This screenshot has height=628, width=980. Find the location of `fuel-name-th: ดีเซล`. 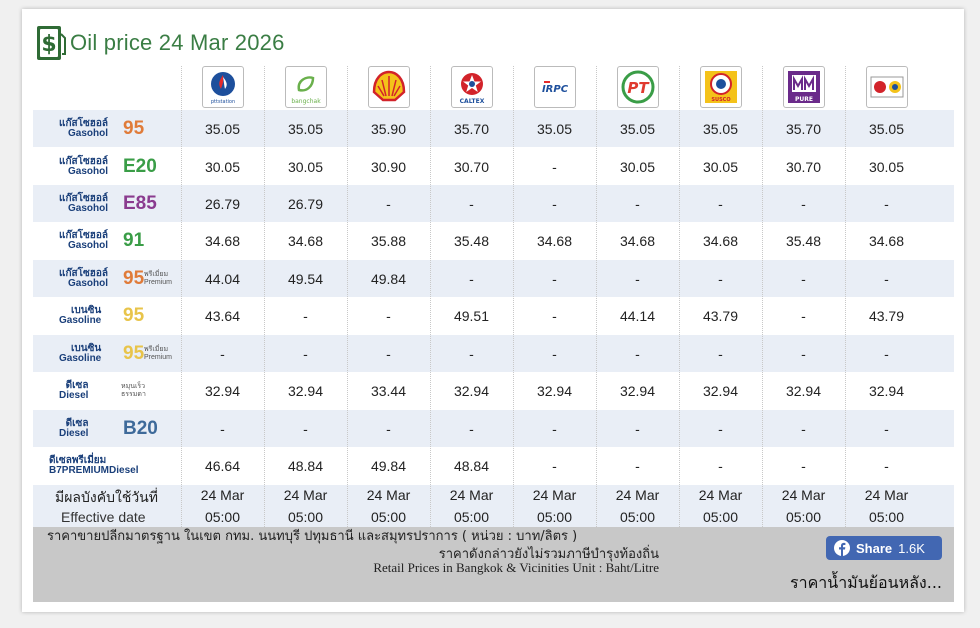

fuel-name-th: ดีเซล is located at coordinates (77, 385).